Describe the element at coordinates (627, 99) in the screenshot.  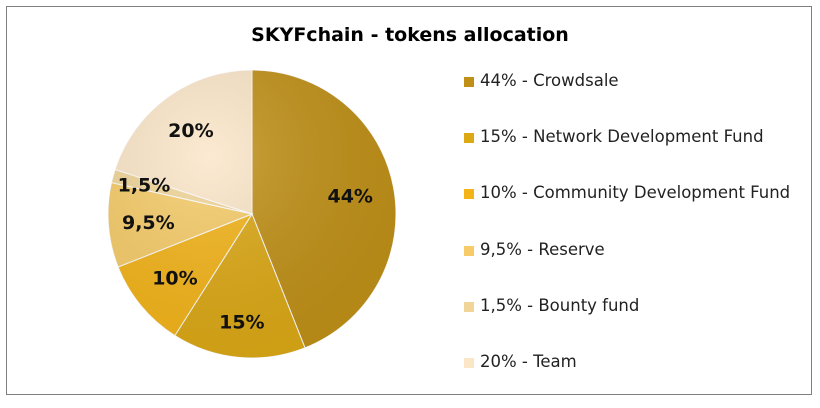
I see `legend-item: 44% - Crowdsale` at that location.